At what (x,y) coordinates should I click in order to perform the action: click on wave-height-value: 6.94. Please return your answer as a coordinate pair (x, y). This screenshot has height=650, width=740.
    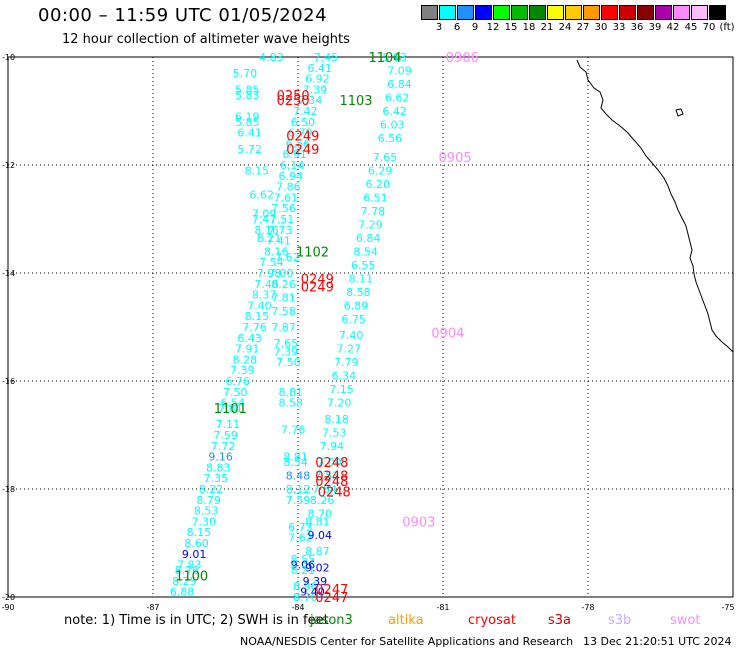
    Looking at the image, I should click on (291, 176).